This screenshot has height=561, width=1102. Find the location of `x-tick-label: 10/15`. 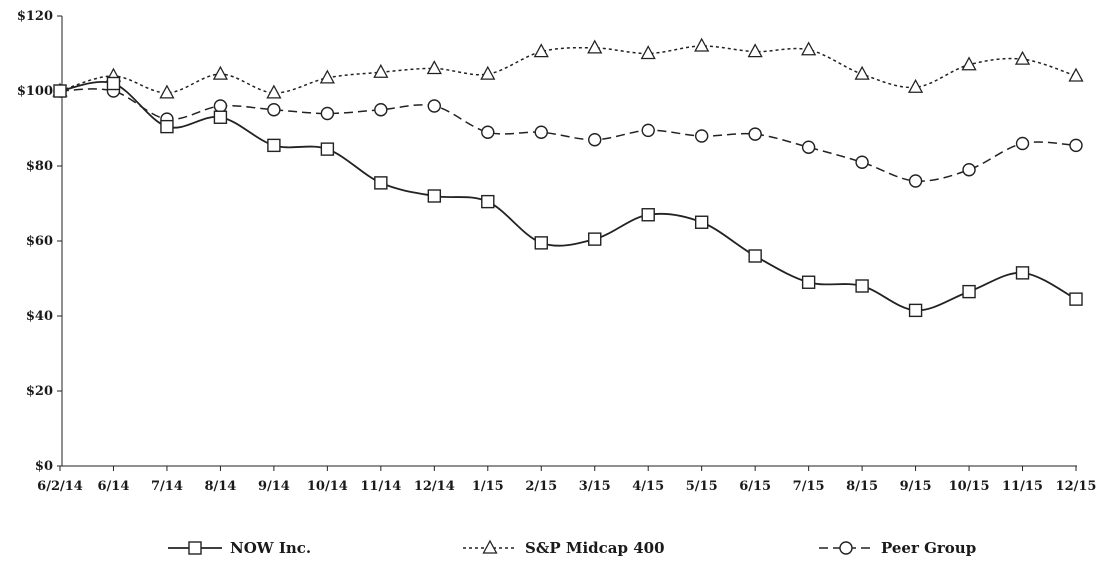

x-tick-label: 10/15 is located at coordinates (969, 486).